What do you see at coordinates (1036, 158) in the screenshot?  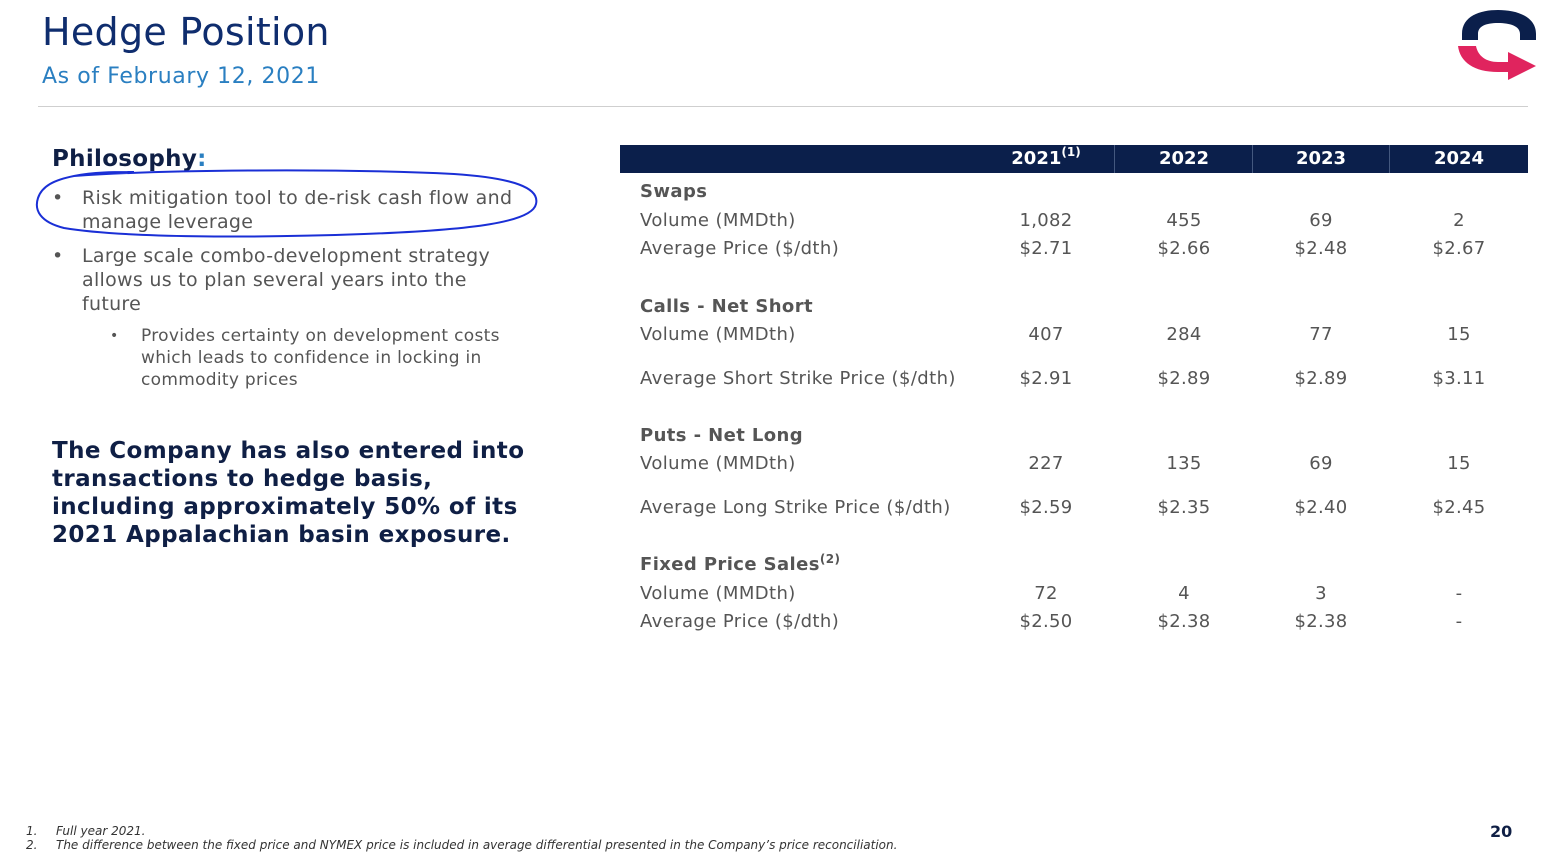 I see `column-header-label: 2021` at bounding box center [1036, 158].